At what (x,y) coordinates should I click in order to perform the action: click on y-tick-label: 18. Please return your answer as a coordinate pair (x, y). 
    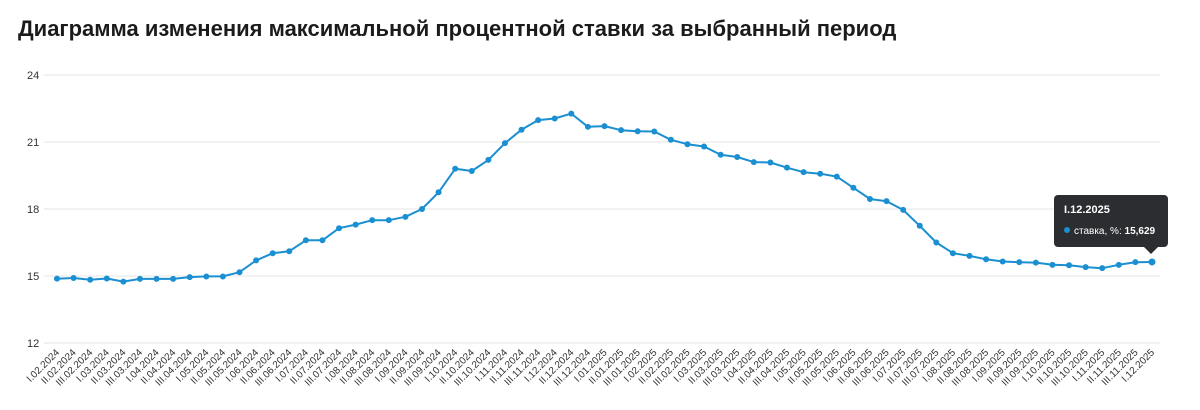
    Looking at the image, I should click on (33, 210).